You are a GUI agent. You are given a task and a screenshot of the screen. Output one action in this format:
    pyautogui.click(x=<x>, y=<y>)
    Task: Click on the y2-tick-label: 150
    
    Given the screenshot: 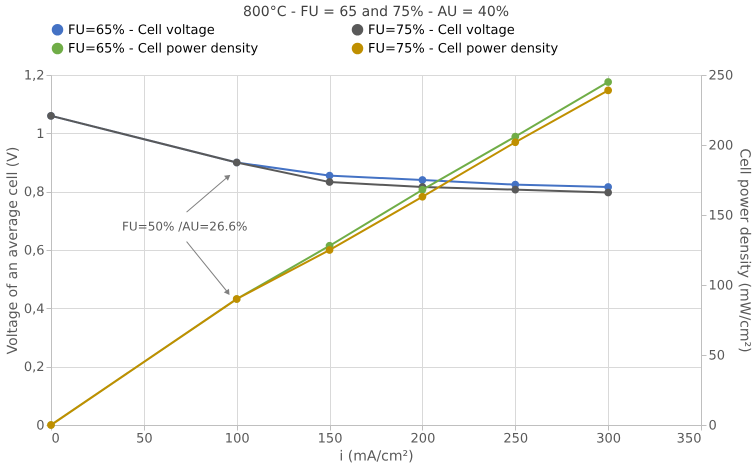 What is the action you would take?
    pyautogui.click(x=721, y=216)
    